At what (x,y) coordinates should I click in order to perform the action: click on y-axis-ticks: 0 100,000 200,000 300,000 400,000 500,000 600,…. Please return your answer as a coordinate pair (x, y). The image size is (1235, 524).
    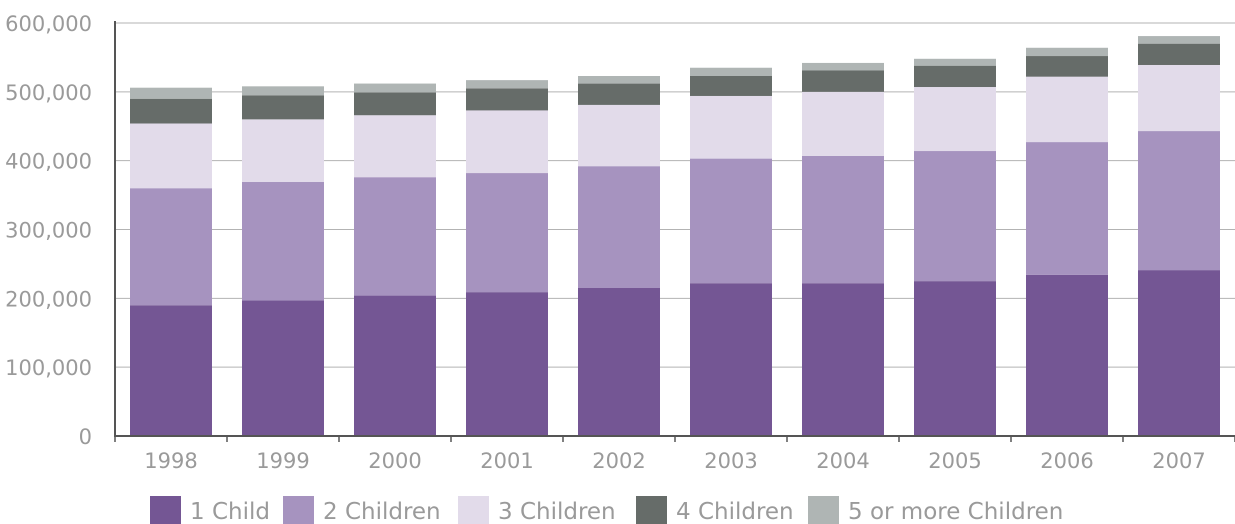
    Looking at the image, I should click on (48, 230).